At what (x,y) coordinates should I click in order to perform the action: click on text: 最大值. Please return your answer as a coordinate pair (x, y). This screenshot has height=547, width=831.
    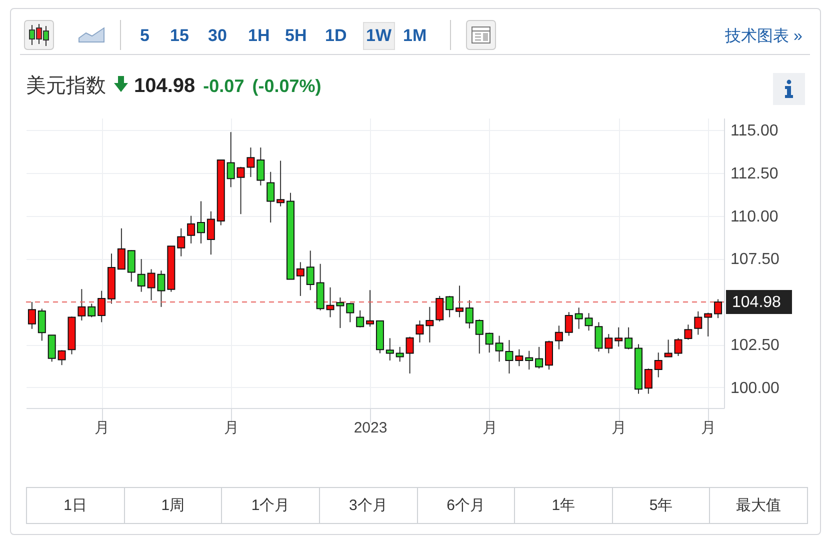
    Looking at the image, I should click on (758, 506).